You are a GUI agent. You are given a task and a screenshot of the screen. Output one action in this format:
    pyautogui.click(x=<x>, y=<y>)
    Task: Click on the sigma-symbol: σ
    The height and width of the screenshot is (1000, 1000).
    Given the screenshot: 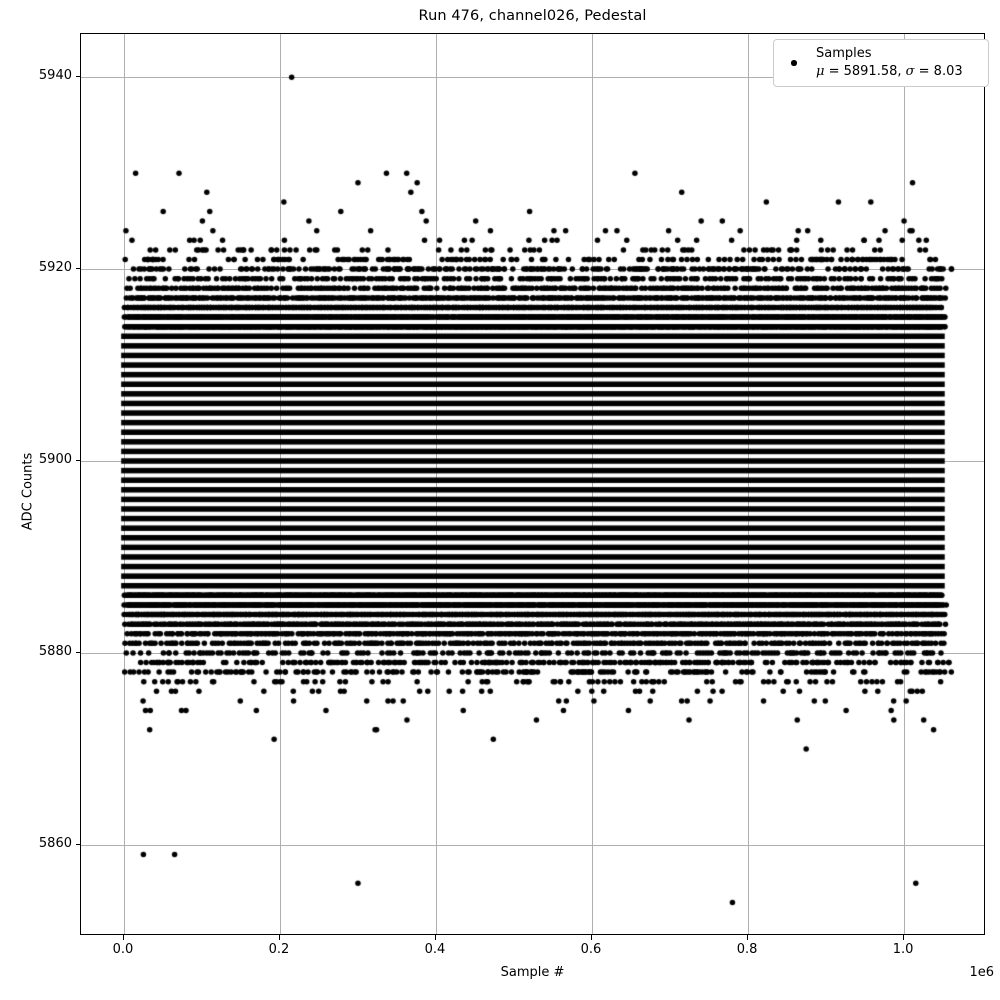 What is the action you would take?
    pyautogui.click(x=910, y=71)
    